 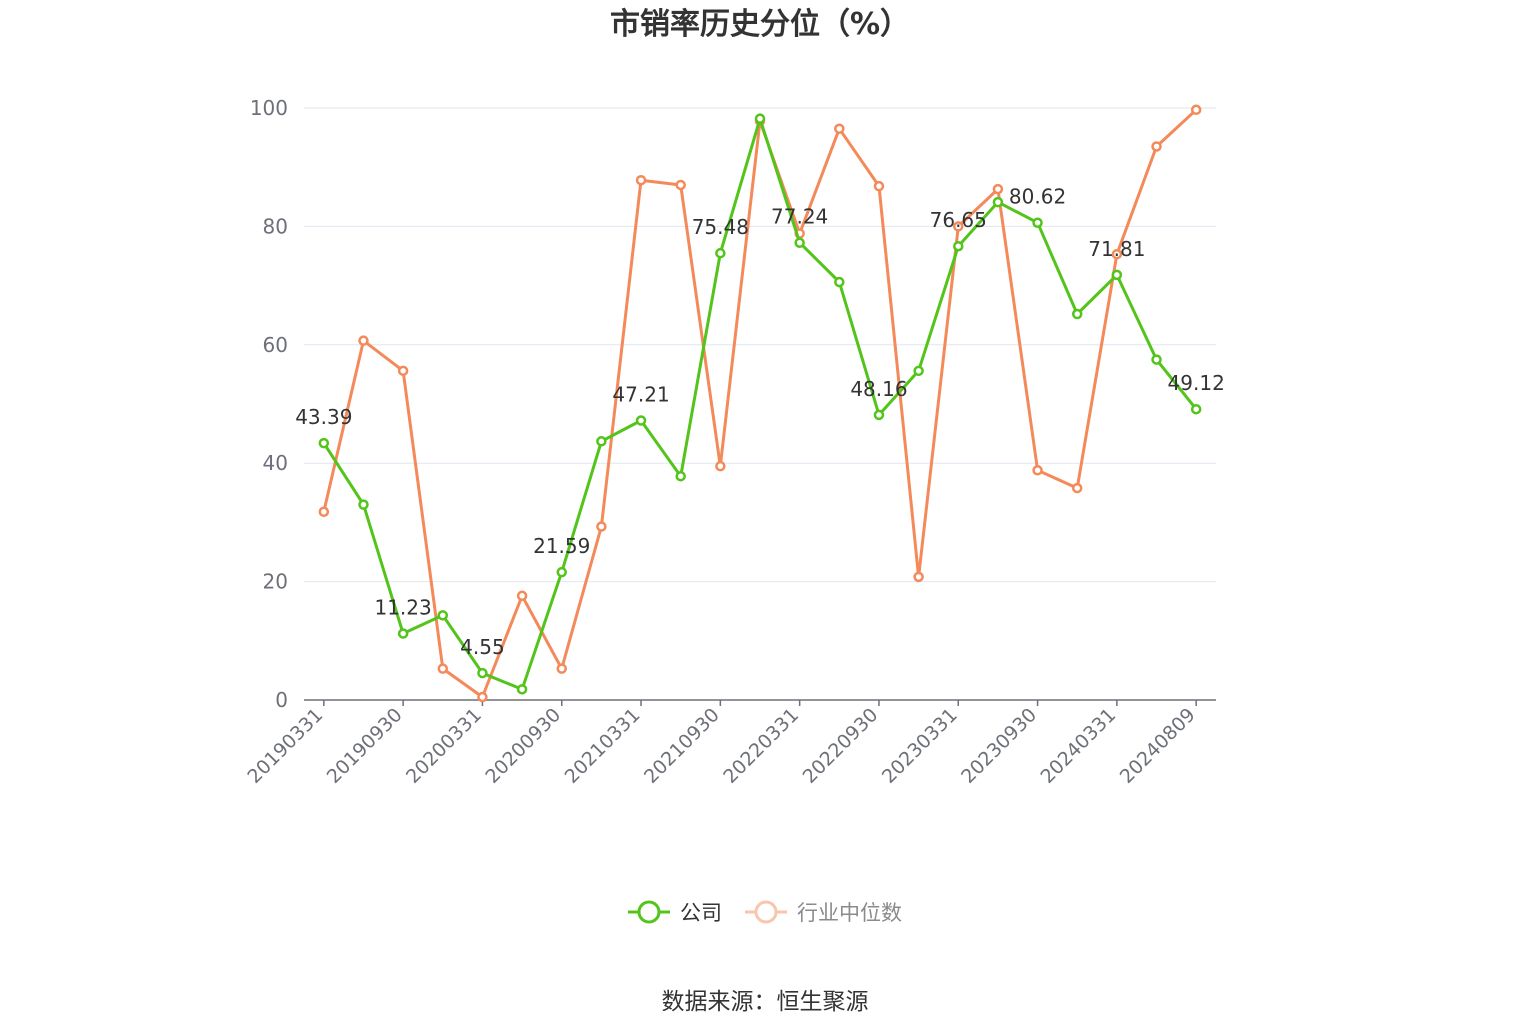 I want to click on data-label: 75.48, so click(x=720, y=227).